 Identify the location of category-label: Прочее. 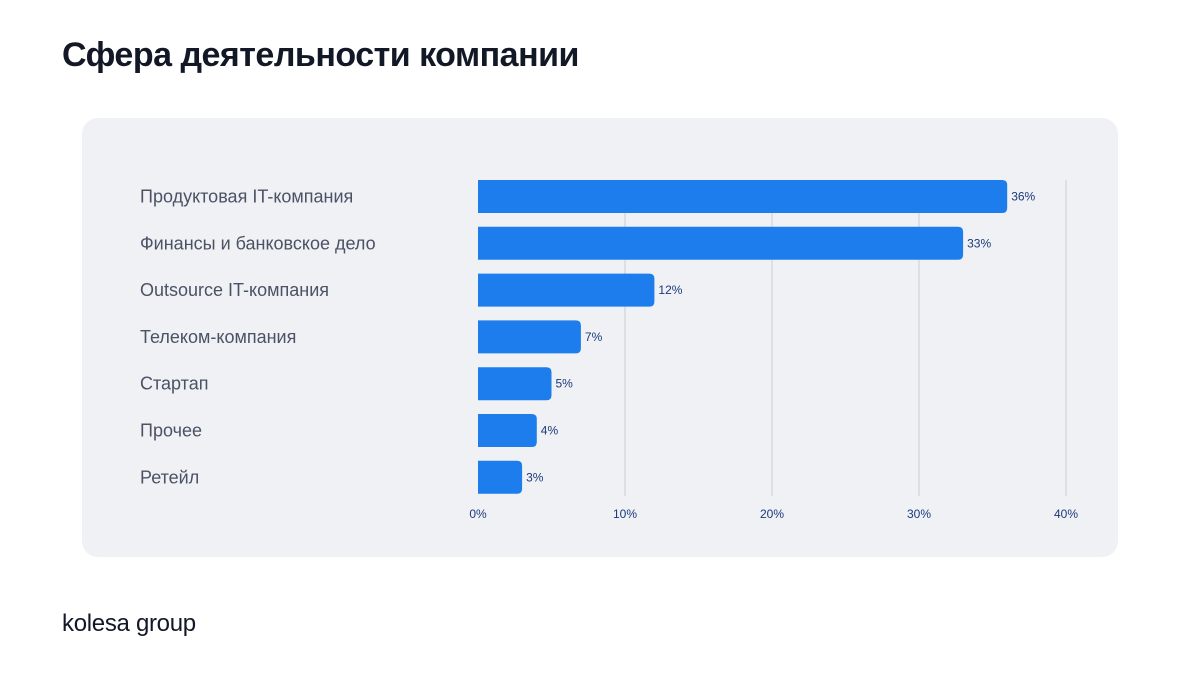
(171, 431).